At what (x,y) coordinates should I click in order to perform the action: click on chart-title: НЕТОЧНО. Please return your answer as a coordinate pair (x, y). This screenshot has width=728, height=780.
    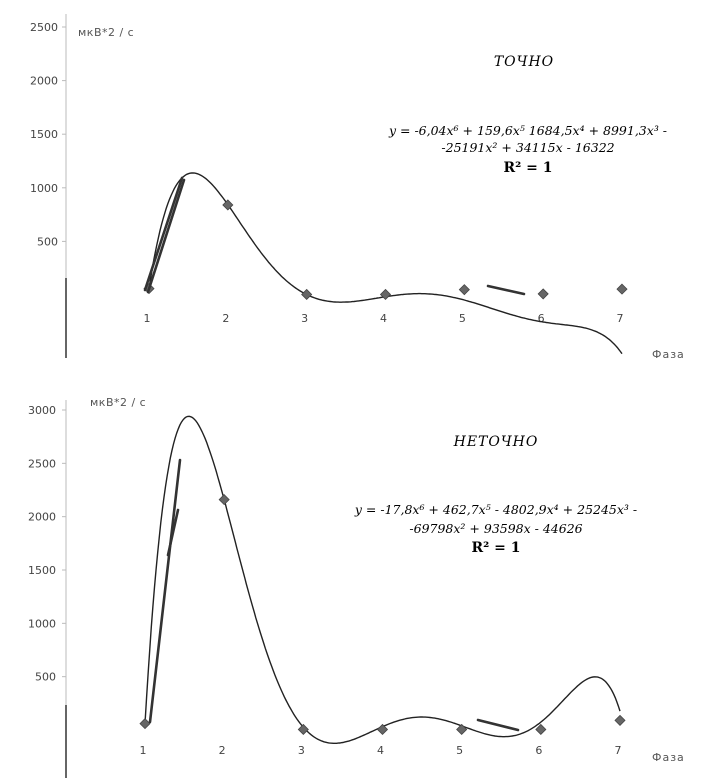
    Looking at the image, I should click on (496, 442).